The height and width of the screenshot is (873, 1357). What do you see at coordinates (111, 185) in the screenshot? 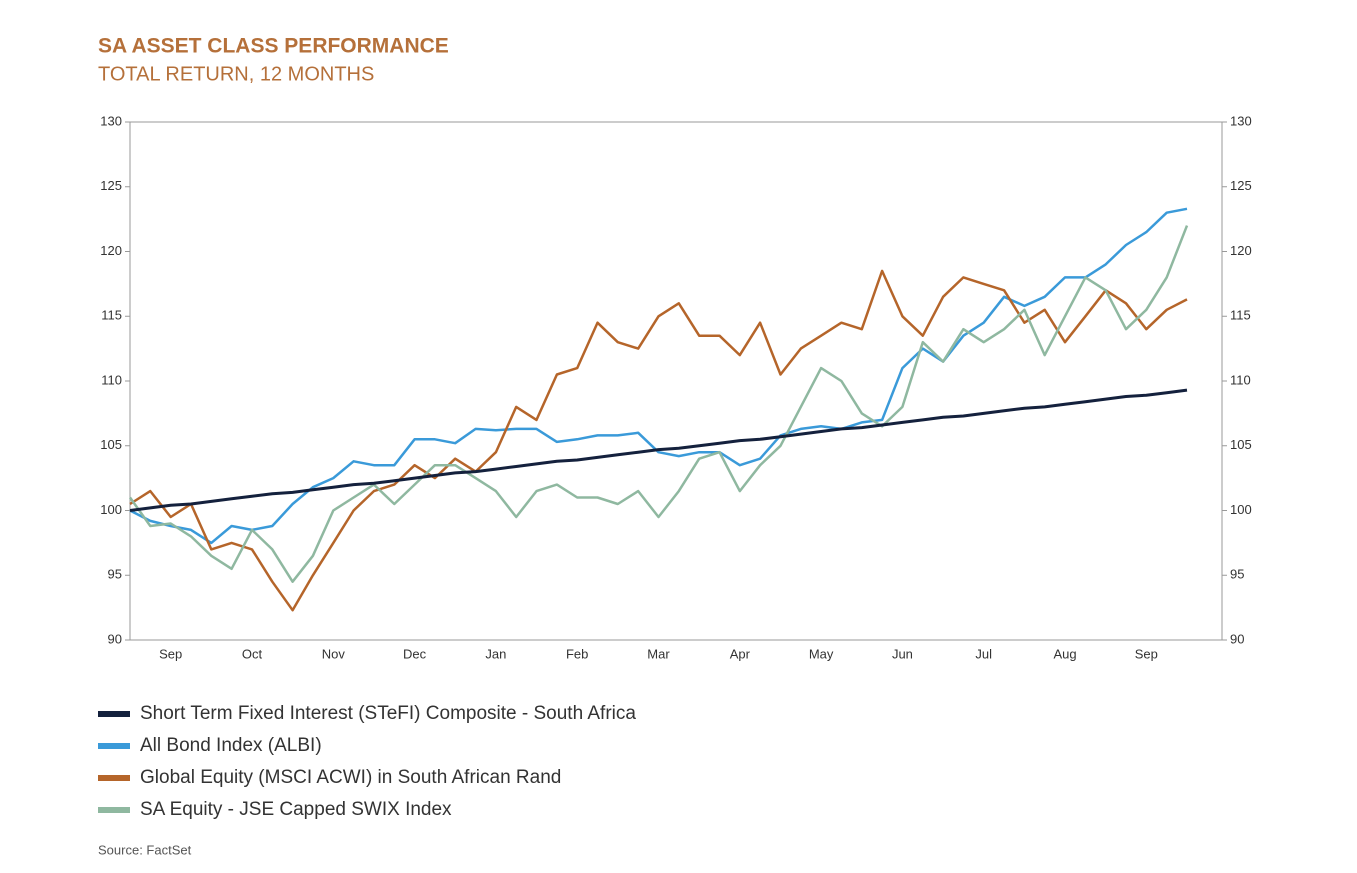
I see `y-tick-label: 125` at bounding box center [111, 185].